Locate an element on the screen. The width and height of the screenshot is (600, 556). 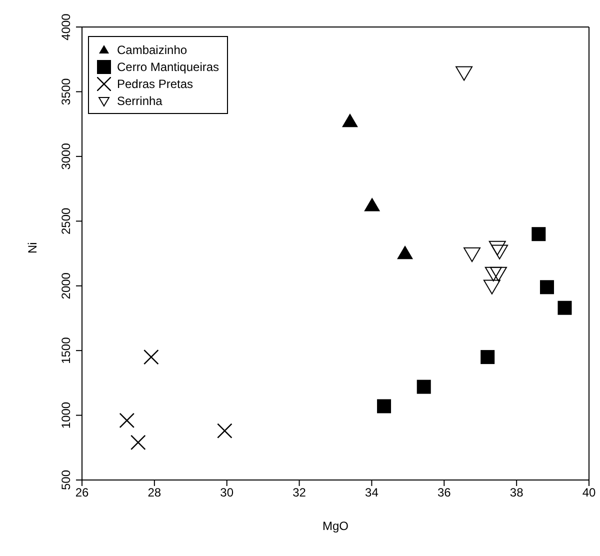
y-tick-label: 2500 is located at coordinates (66, 220).